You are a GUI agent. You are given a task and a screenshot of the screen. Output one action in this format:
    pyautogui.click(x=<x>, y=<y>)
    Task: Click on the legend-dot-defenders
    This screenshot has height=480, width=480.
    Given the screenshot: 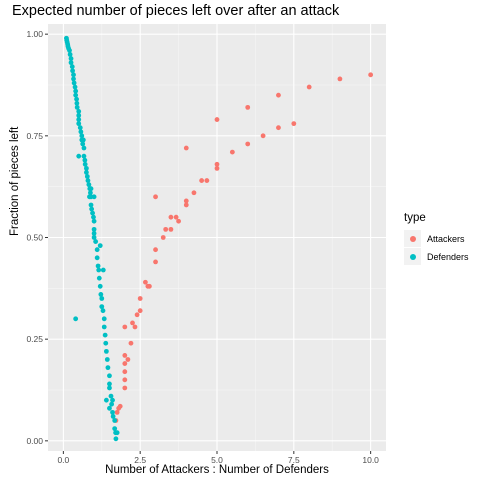 What is the action you would take?
    pyautogui.click(x=412, y=256)
    